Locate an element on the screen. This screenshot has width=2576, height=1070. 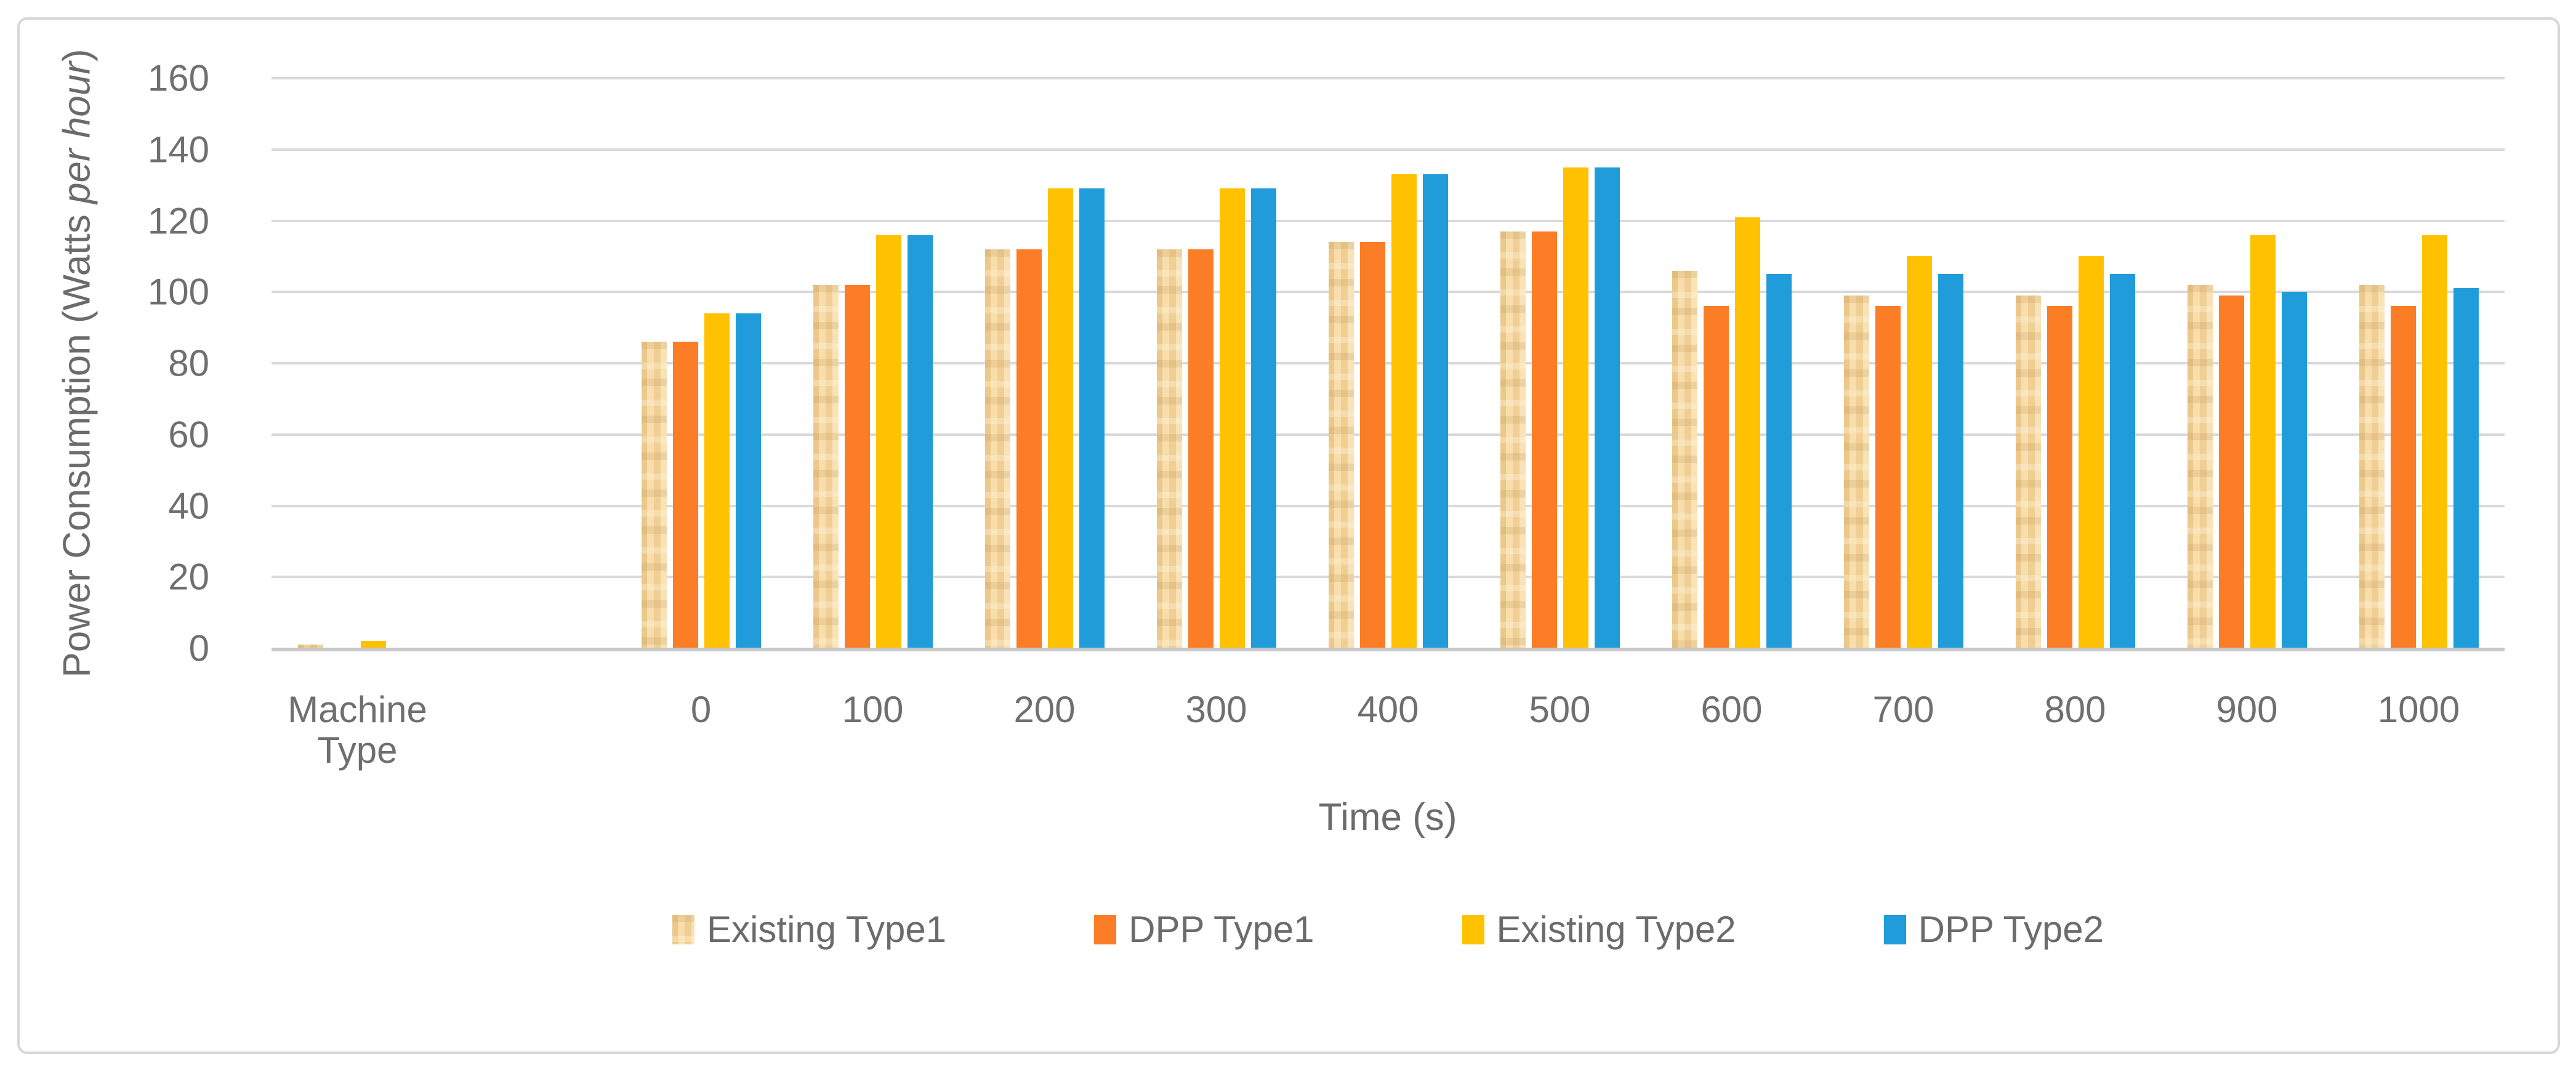
x-tick-label-100: 100 is located at coordinates (873, 709).